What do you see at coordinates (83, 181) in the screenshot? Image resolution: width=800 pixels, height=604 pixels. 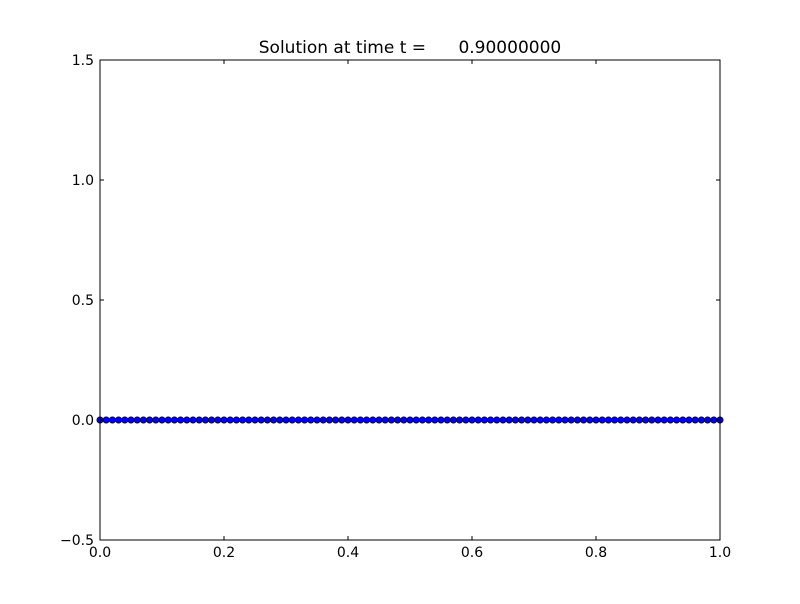 I see `y-tick-label: 1.0` at bounding box center [83, 181].